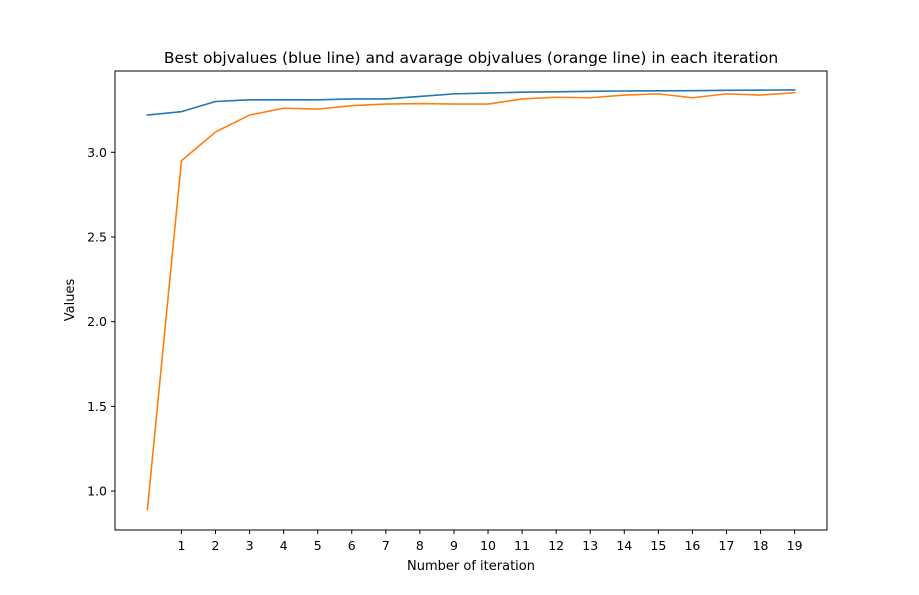 This screenshot has width=919, height=595. What do you see at coordinates (318, 545) in the screenshot?
I see `x-tick-label: 5` at bounding box center [318, 545].